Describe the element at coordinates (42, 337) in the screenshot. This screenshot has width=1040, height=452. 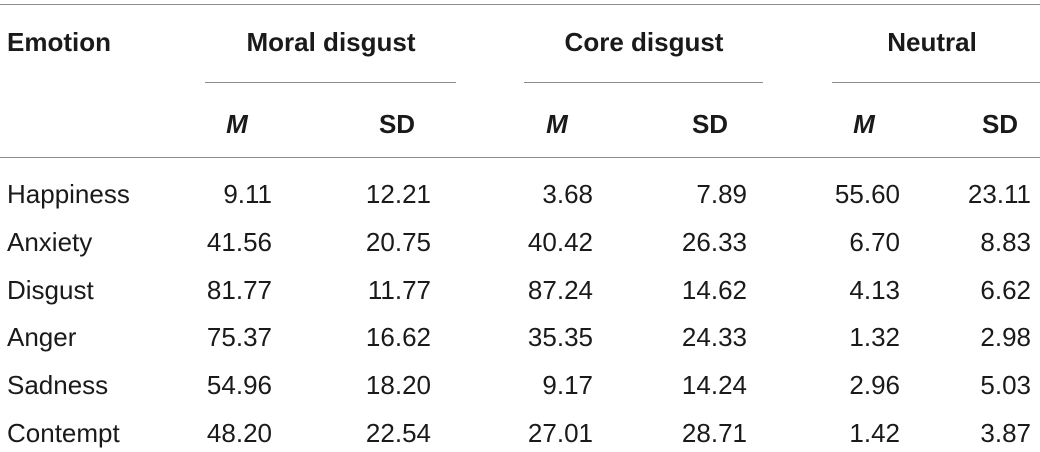
I see `row-label-anger: Anger` at that location.